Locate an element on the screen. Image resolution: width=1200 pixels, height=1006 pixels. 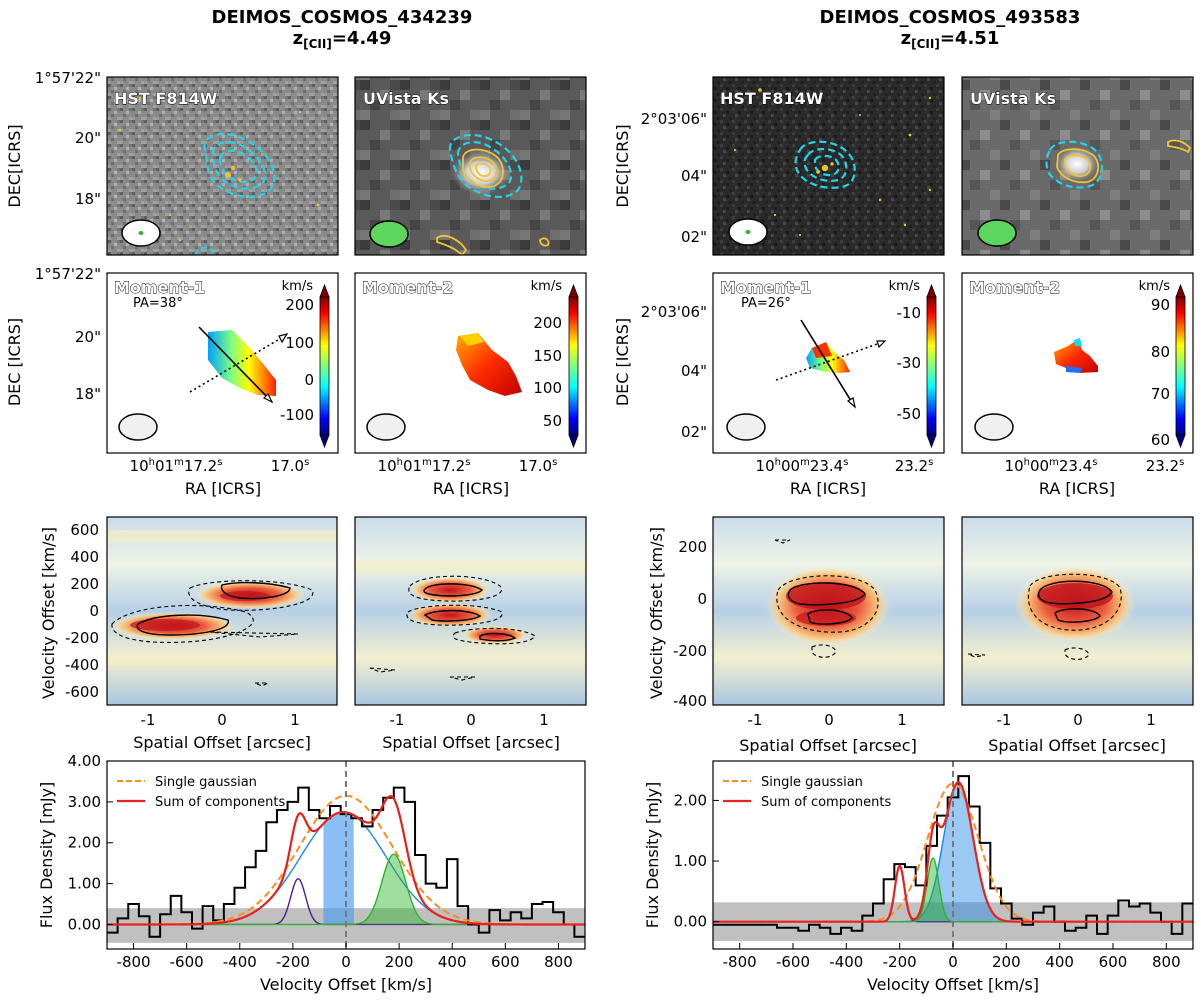
right-ra-p1: 10 is located at coordinates (765, 466).